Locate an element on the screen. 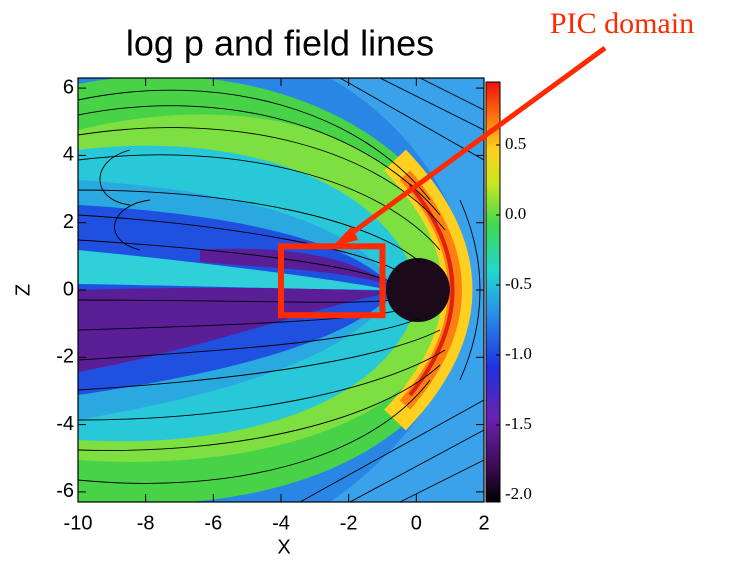  y-axis-label: Z is located at coordinates (23, 290).